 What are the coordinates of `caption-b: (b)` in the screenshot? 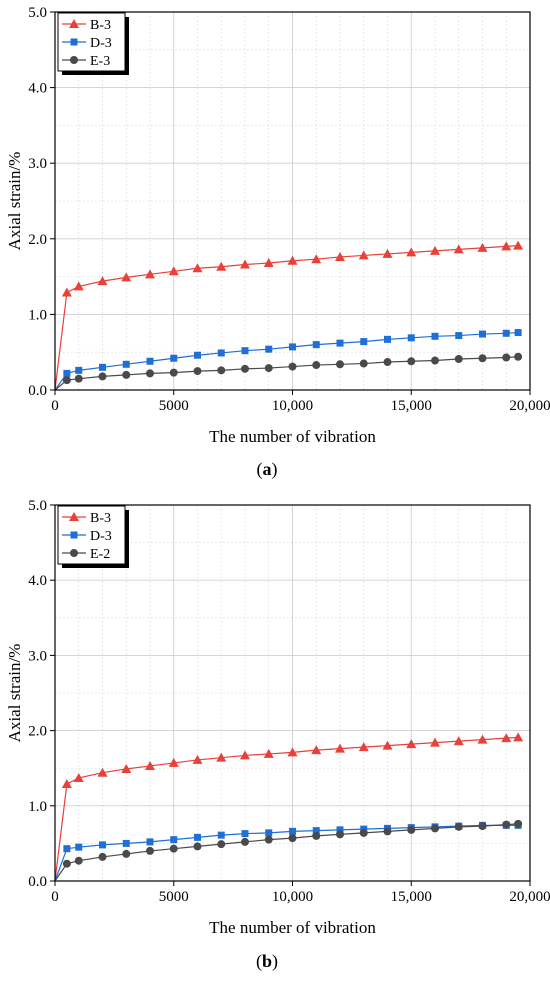 It's located at (267, 961).